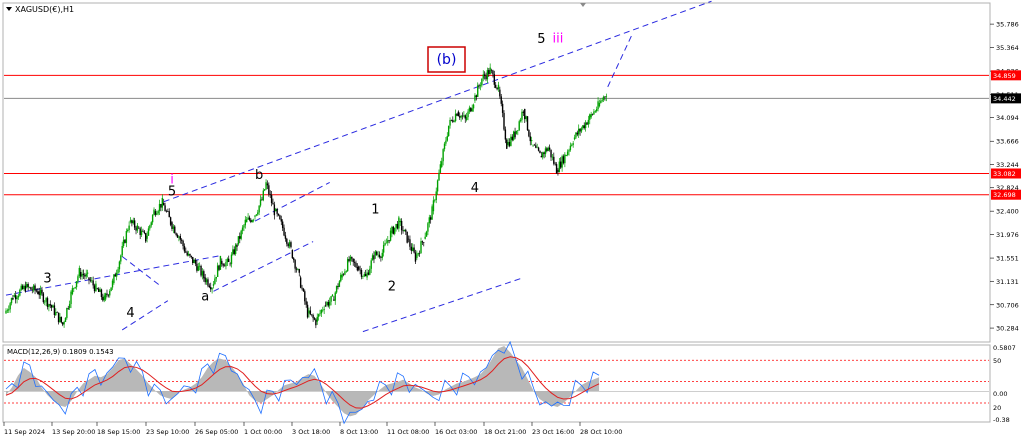 This screenshot has height=441, width=1024. Describe the element at coordinates (263, 266) in the screenshot. I see `a-b-lower-line` at that location.